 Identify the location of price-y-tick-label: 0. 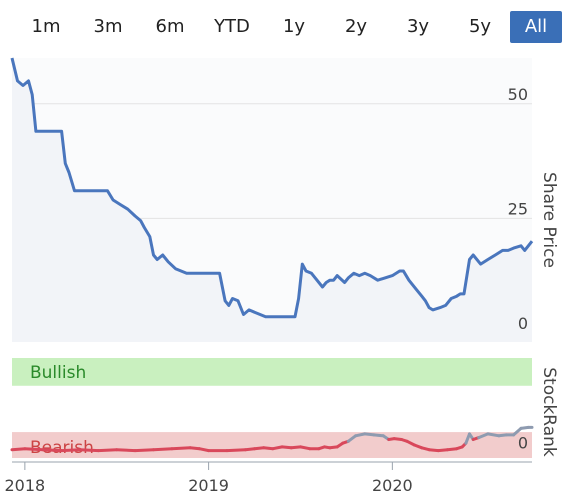
(523, 323).